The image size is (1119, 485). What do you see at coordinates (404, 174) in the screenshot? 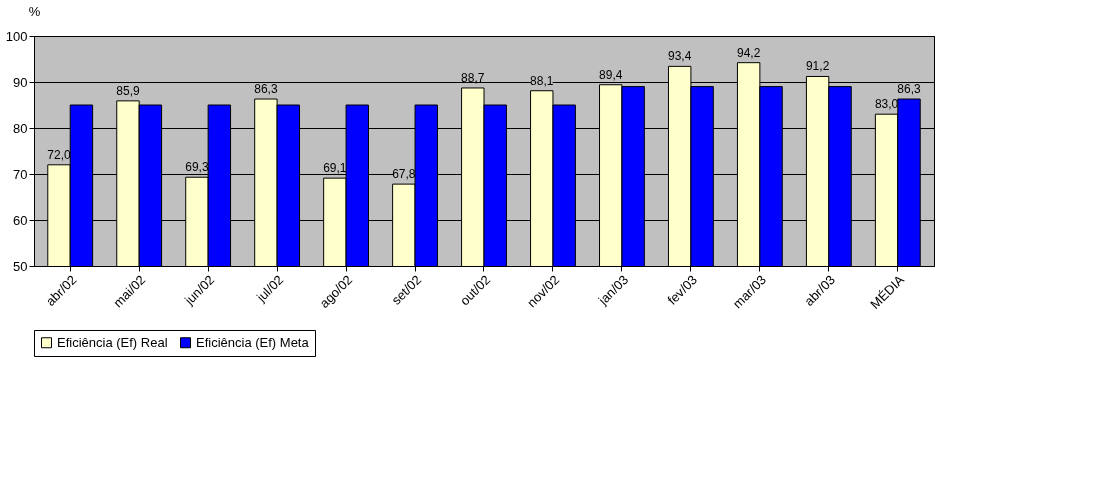
I see `data-label: 67,8` at bounding box center [404, 174].